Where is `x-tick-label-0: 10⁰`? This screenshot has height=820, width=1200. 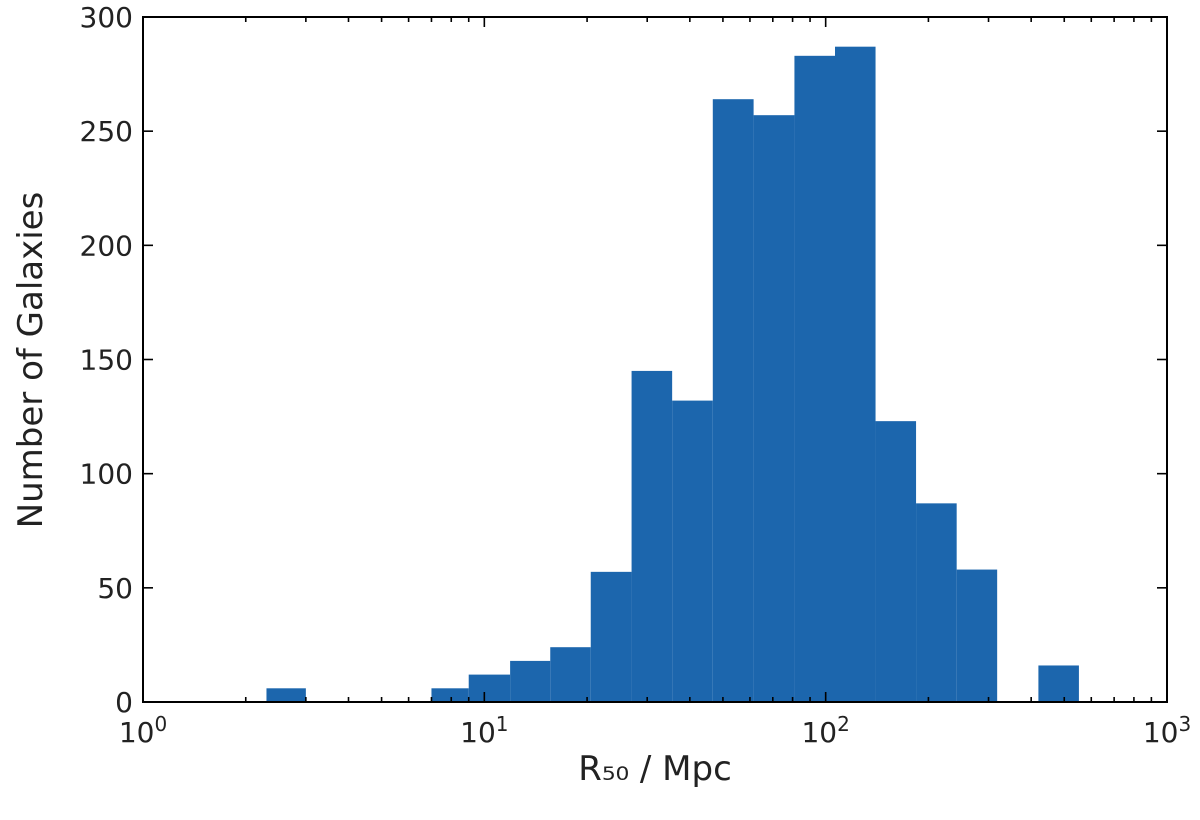 x-tick-label-0: 10⁰ is located at coordinates (143, 730).